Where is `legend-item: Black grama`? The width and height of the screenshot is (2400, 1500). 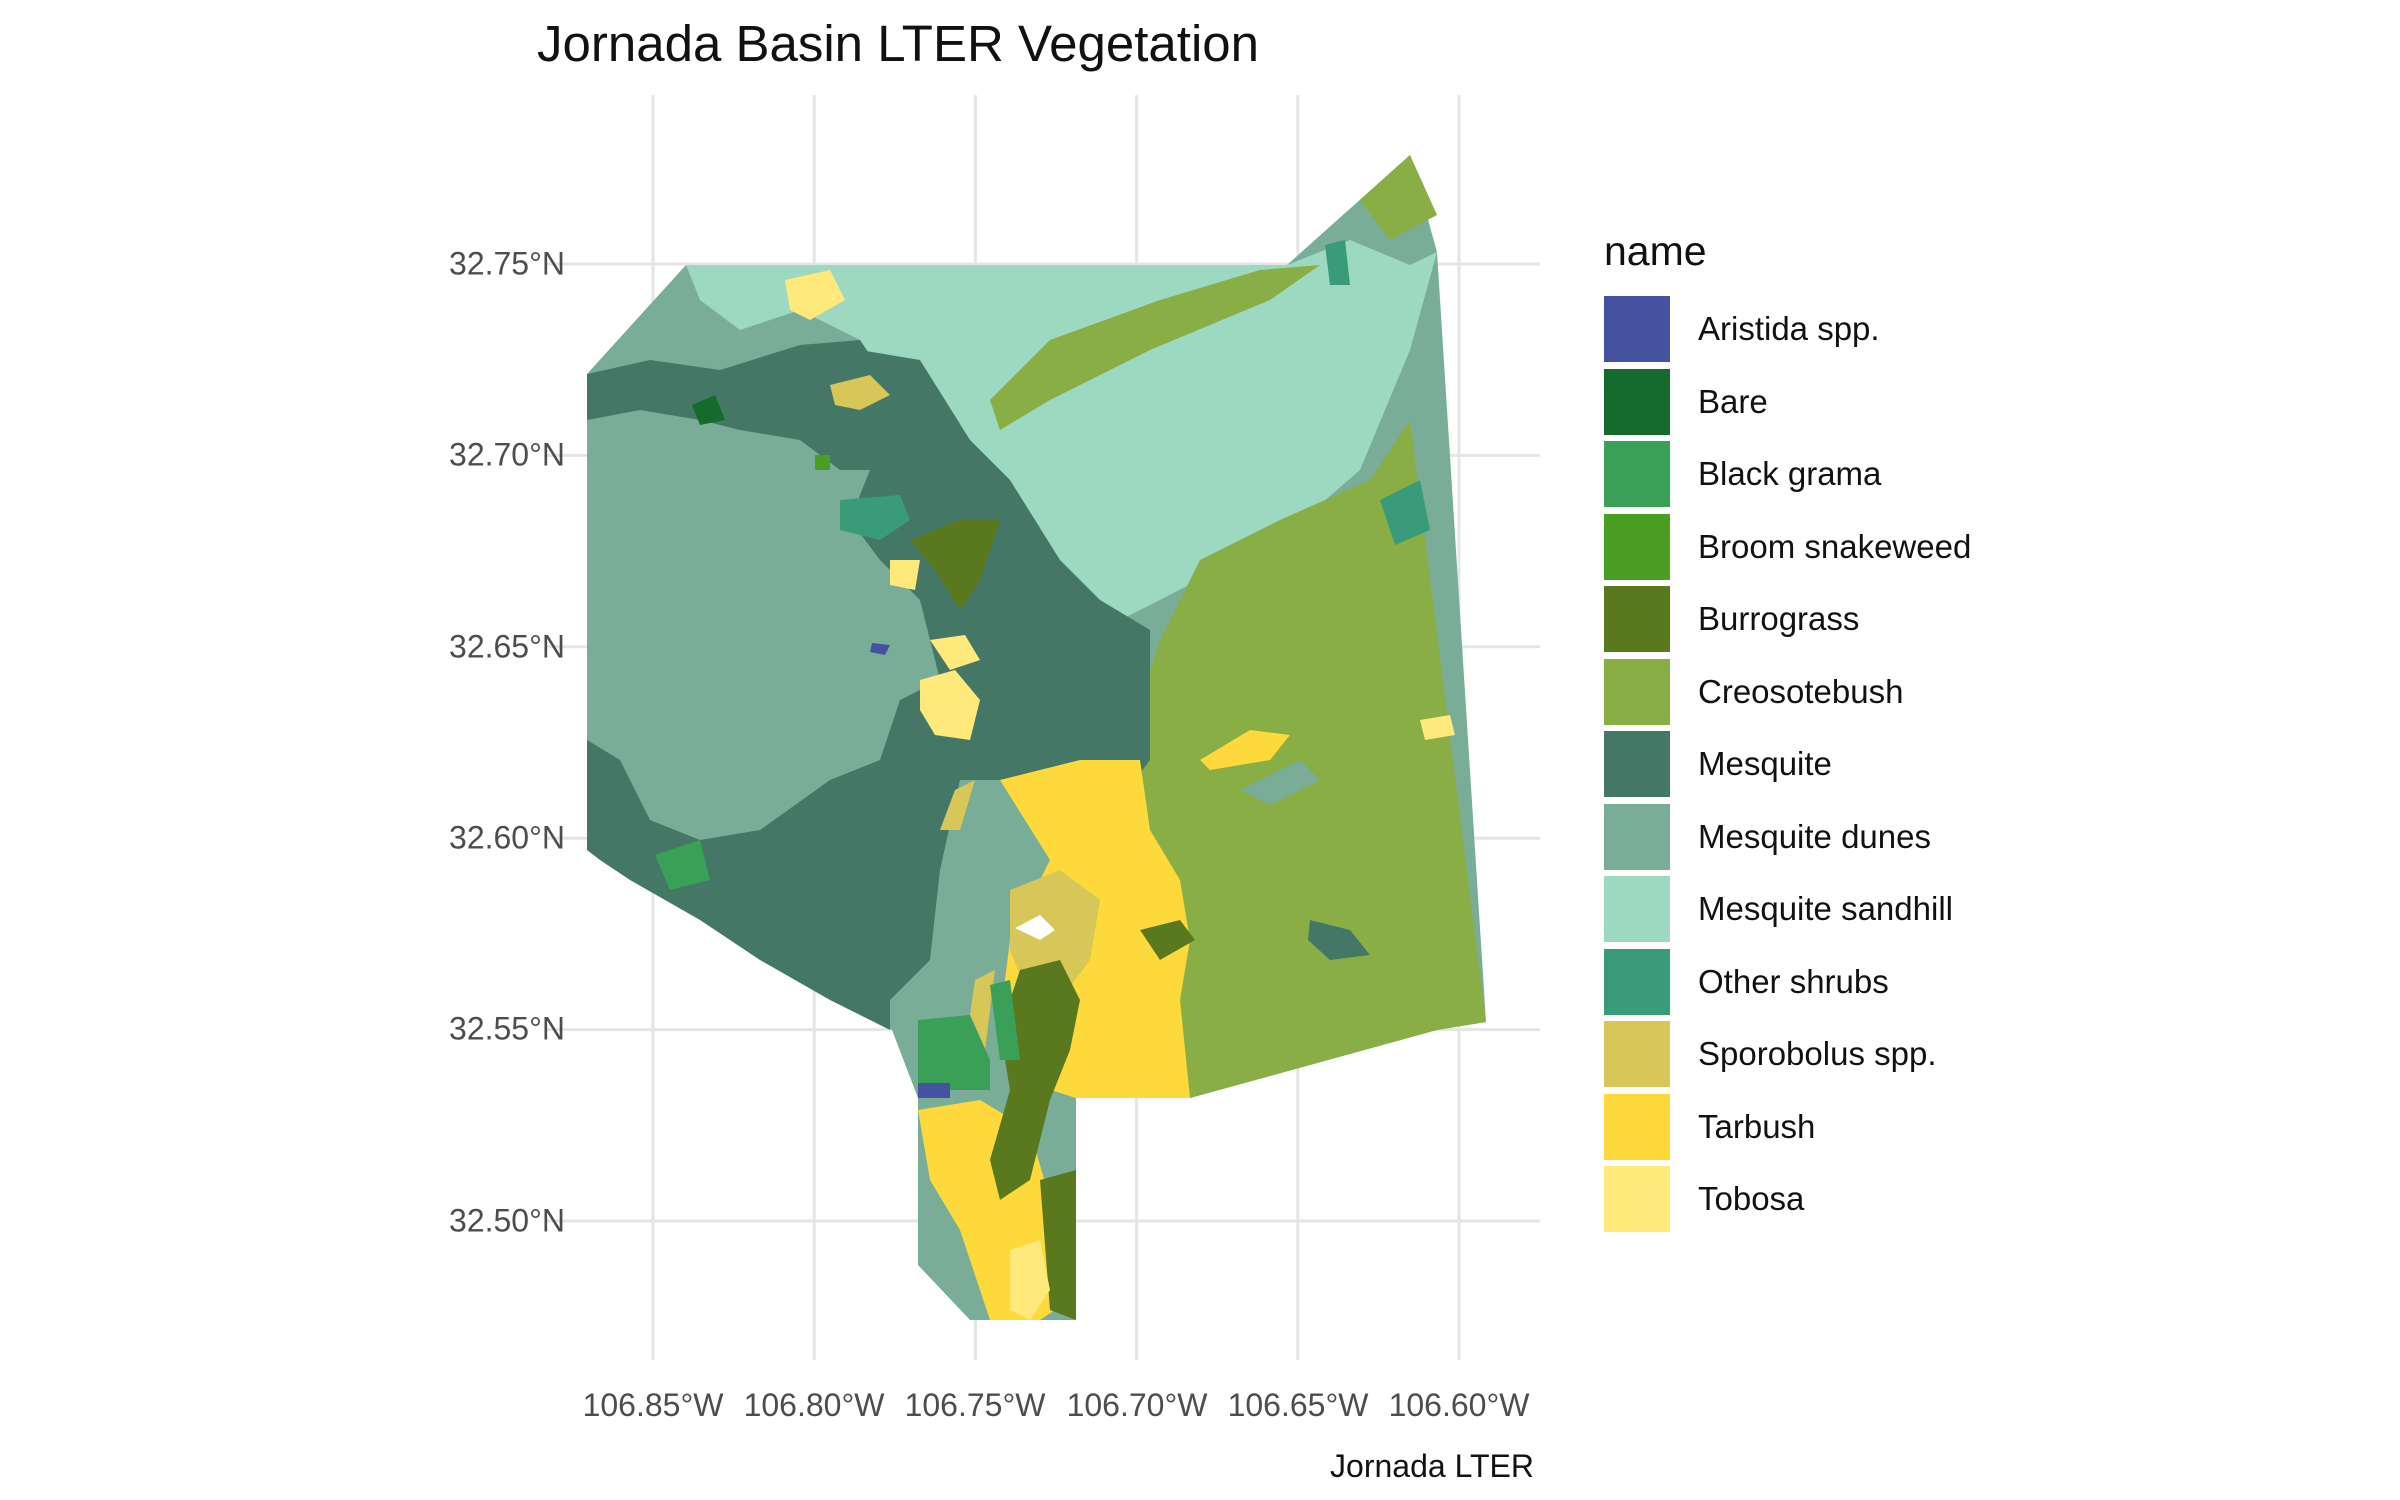
legend-item: Black grama is located at coordinates (1787, 474).